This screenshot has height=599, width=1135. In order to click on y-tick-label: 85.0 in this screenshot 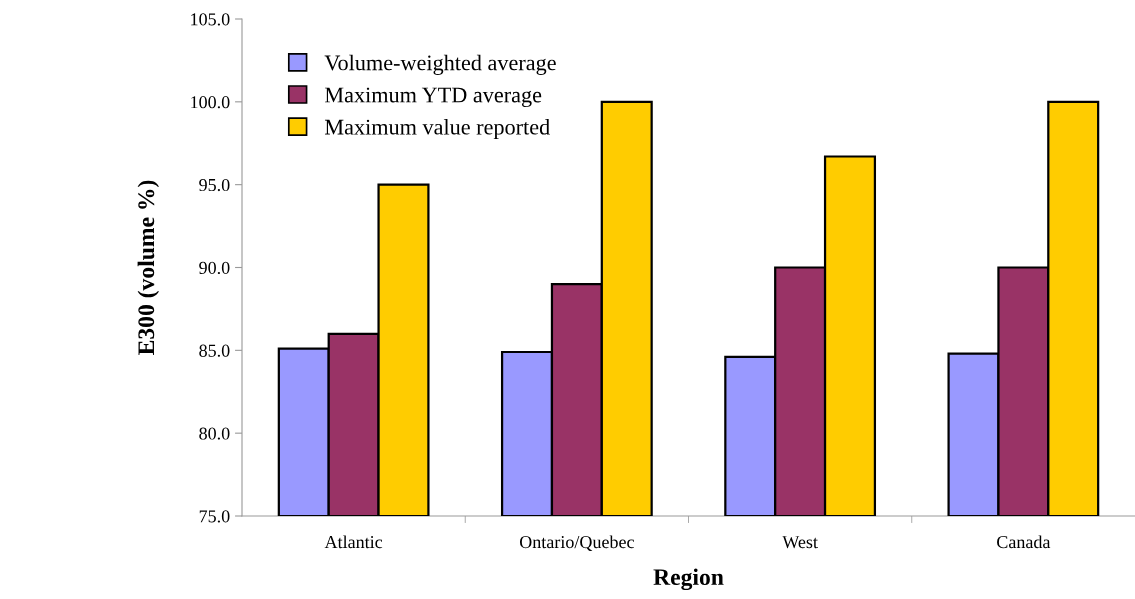, I will do `click(214, 350)`.